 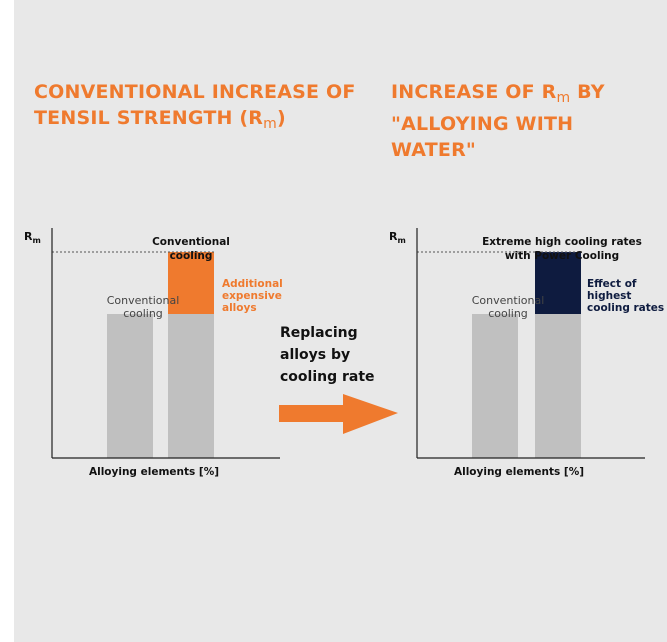 I want to click on bar-label-top: with Power Cooling, so click(x=562, y=256).